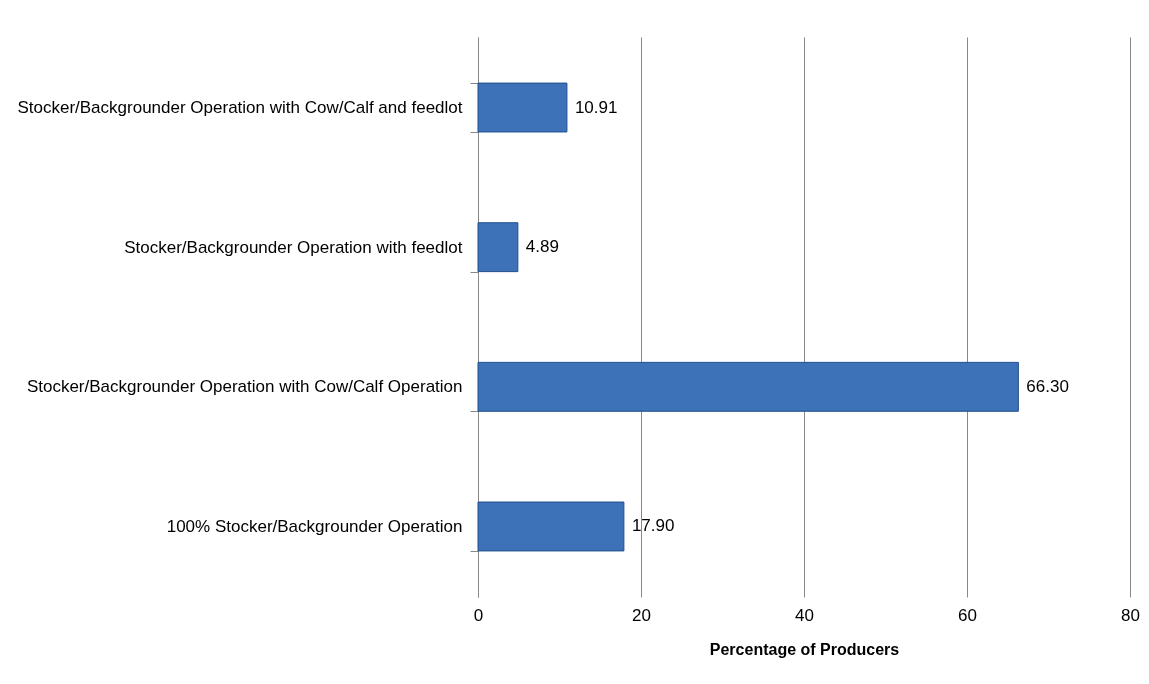 The width and height of the screenshot is (1149, 684). Describe the element at coordinates (804, 615) in the screenshot. I see `x-tick-label: 40` at that location.